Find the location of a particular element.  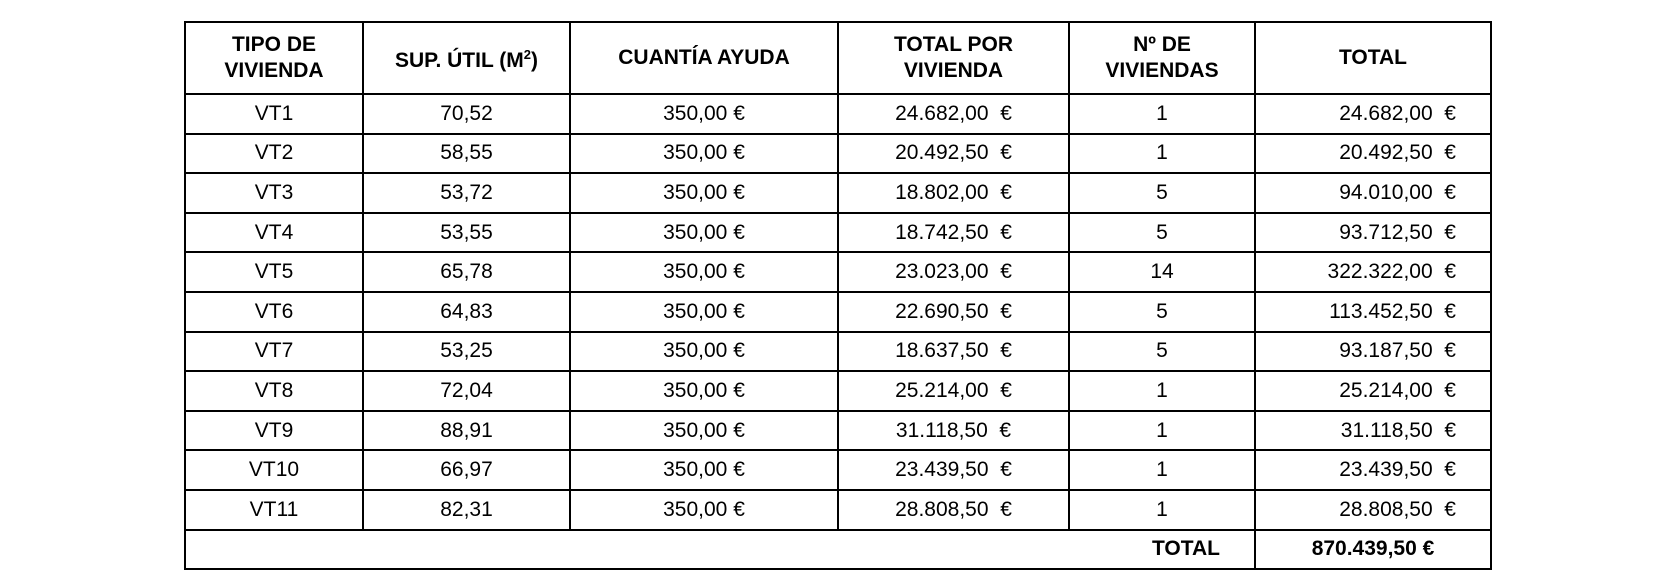

table-cell: 113.452,50 € is located at coordinates (1373, 311).